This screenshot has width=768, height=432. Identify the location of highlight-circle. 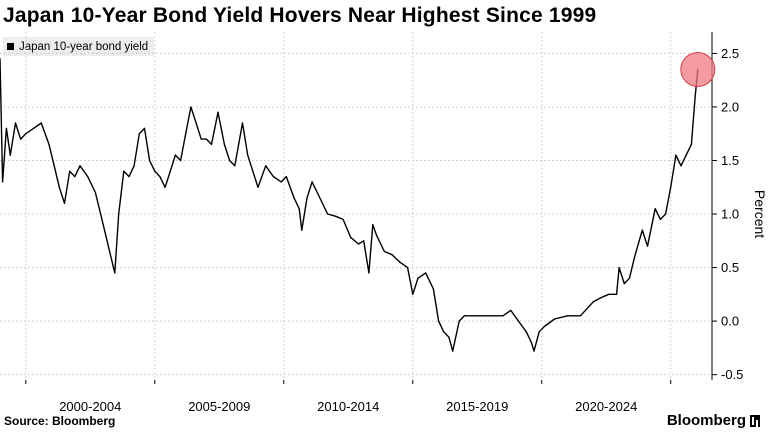
(698, 69).